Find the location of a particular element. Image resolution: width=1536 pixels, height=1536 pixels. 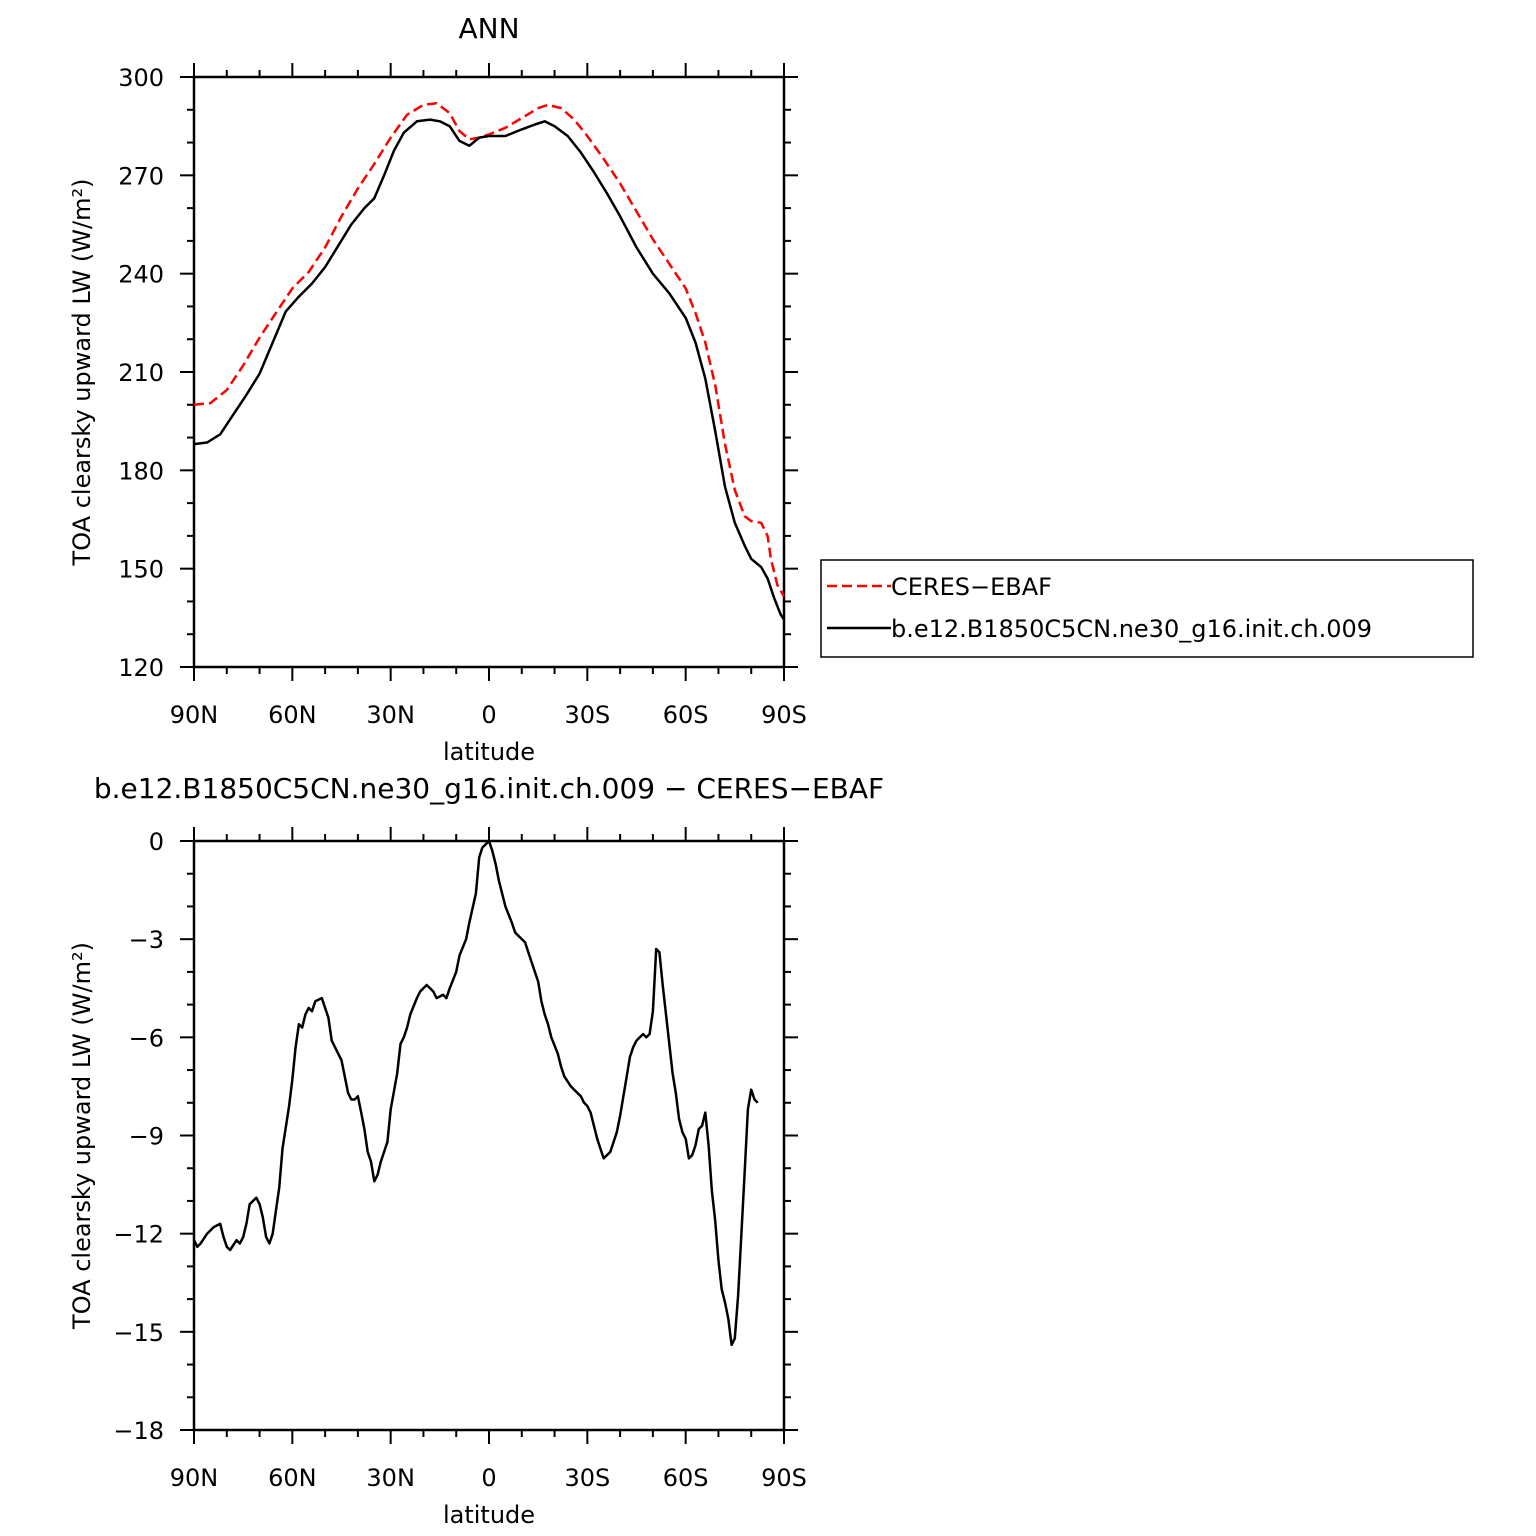

top-y-tick-label: 240 is located at coordinates (141, 275).